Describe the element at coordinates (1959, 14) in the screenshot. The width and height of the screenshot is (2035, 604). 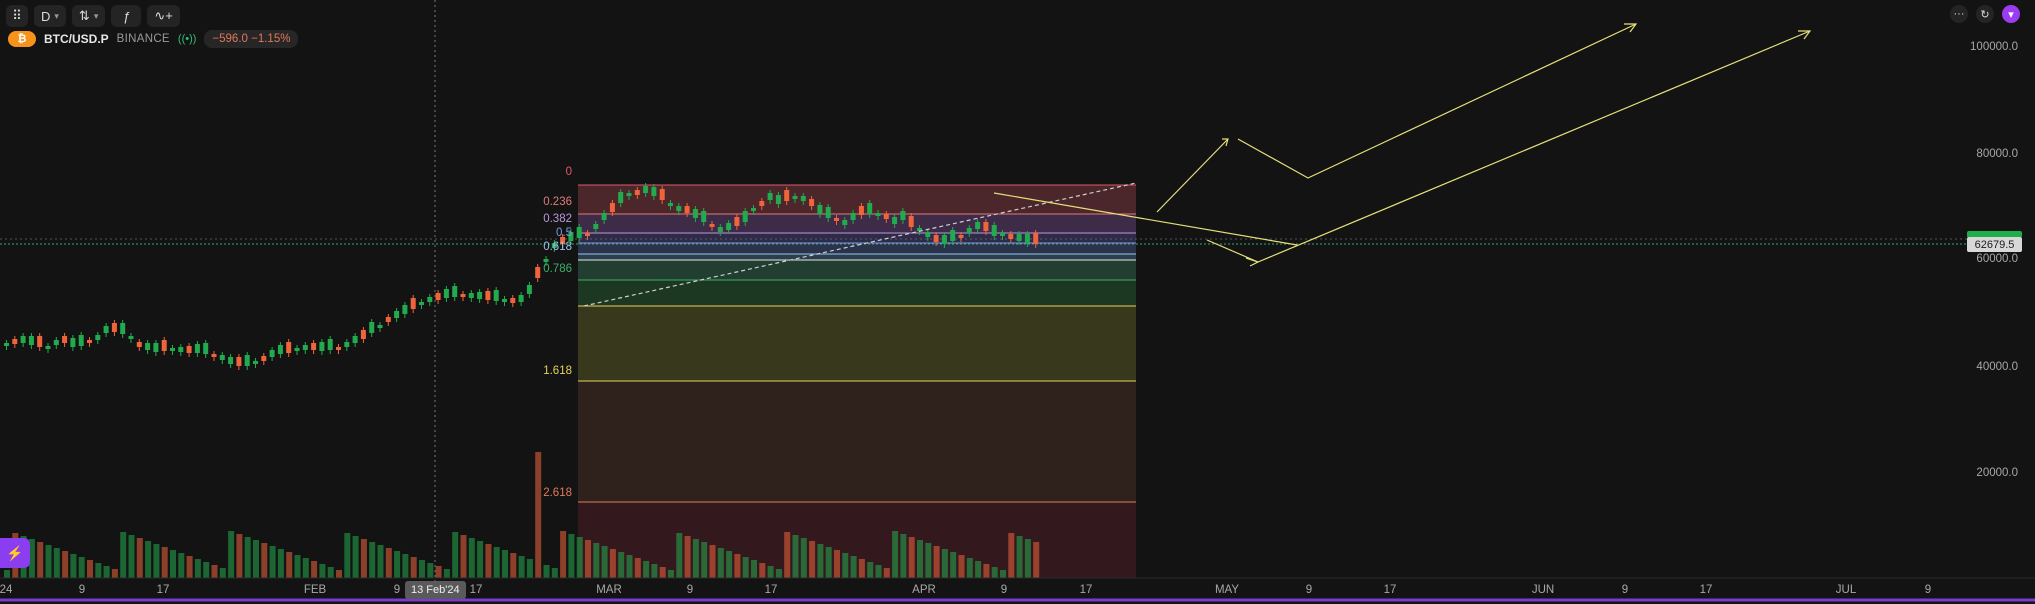
I see `more-icon: ···` at that location.